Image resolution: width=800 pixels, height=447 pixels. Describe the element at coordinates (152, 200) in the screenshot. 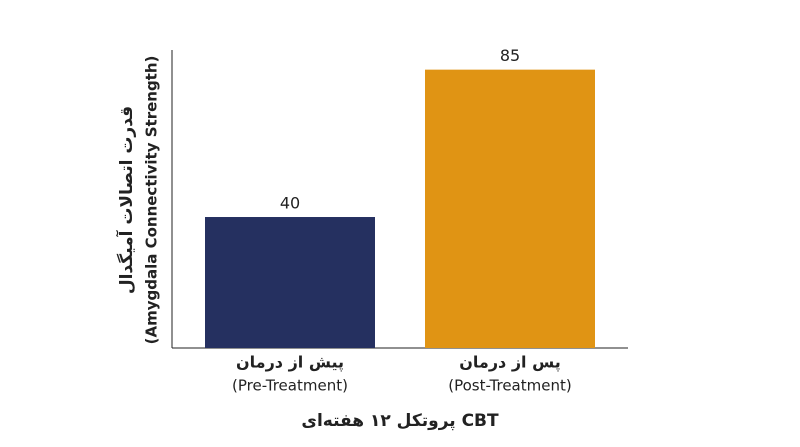

I see `y-axis-title-line: (Amygdala Connectivity Strength)` at that location.